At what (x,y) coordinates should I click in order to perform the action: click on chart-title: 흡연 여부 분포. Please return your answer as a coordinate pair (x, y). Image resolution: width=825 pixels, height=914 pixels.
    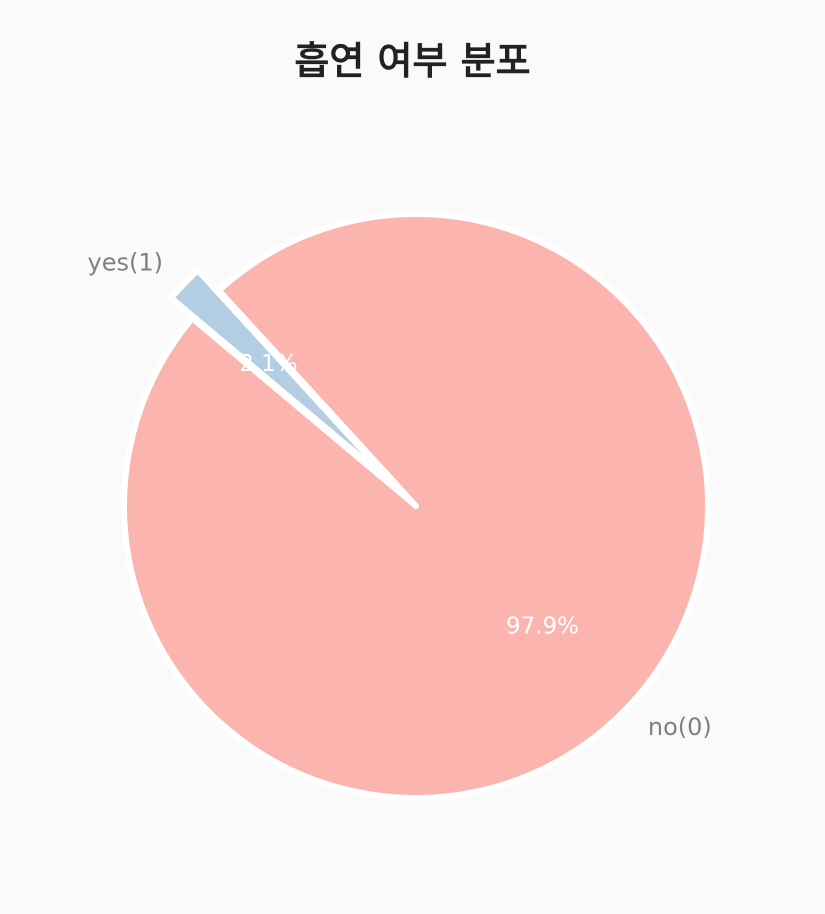
    Looking at the image, I should click on (412, 61).